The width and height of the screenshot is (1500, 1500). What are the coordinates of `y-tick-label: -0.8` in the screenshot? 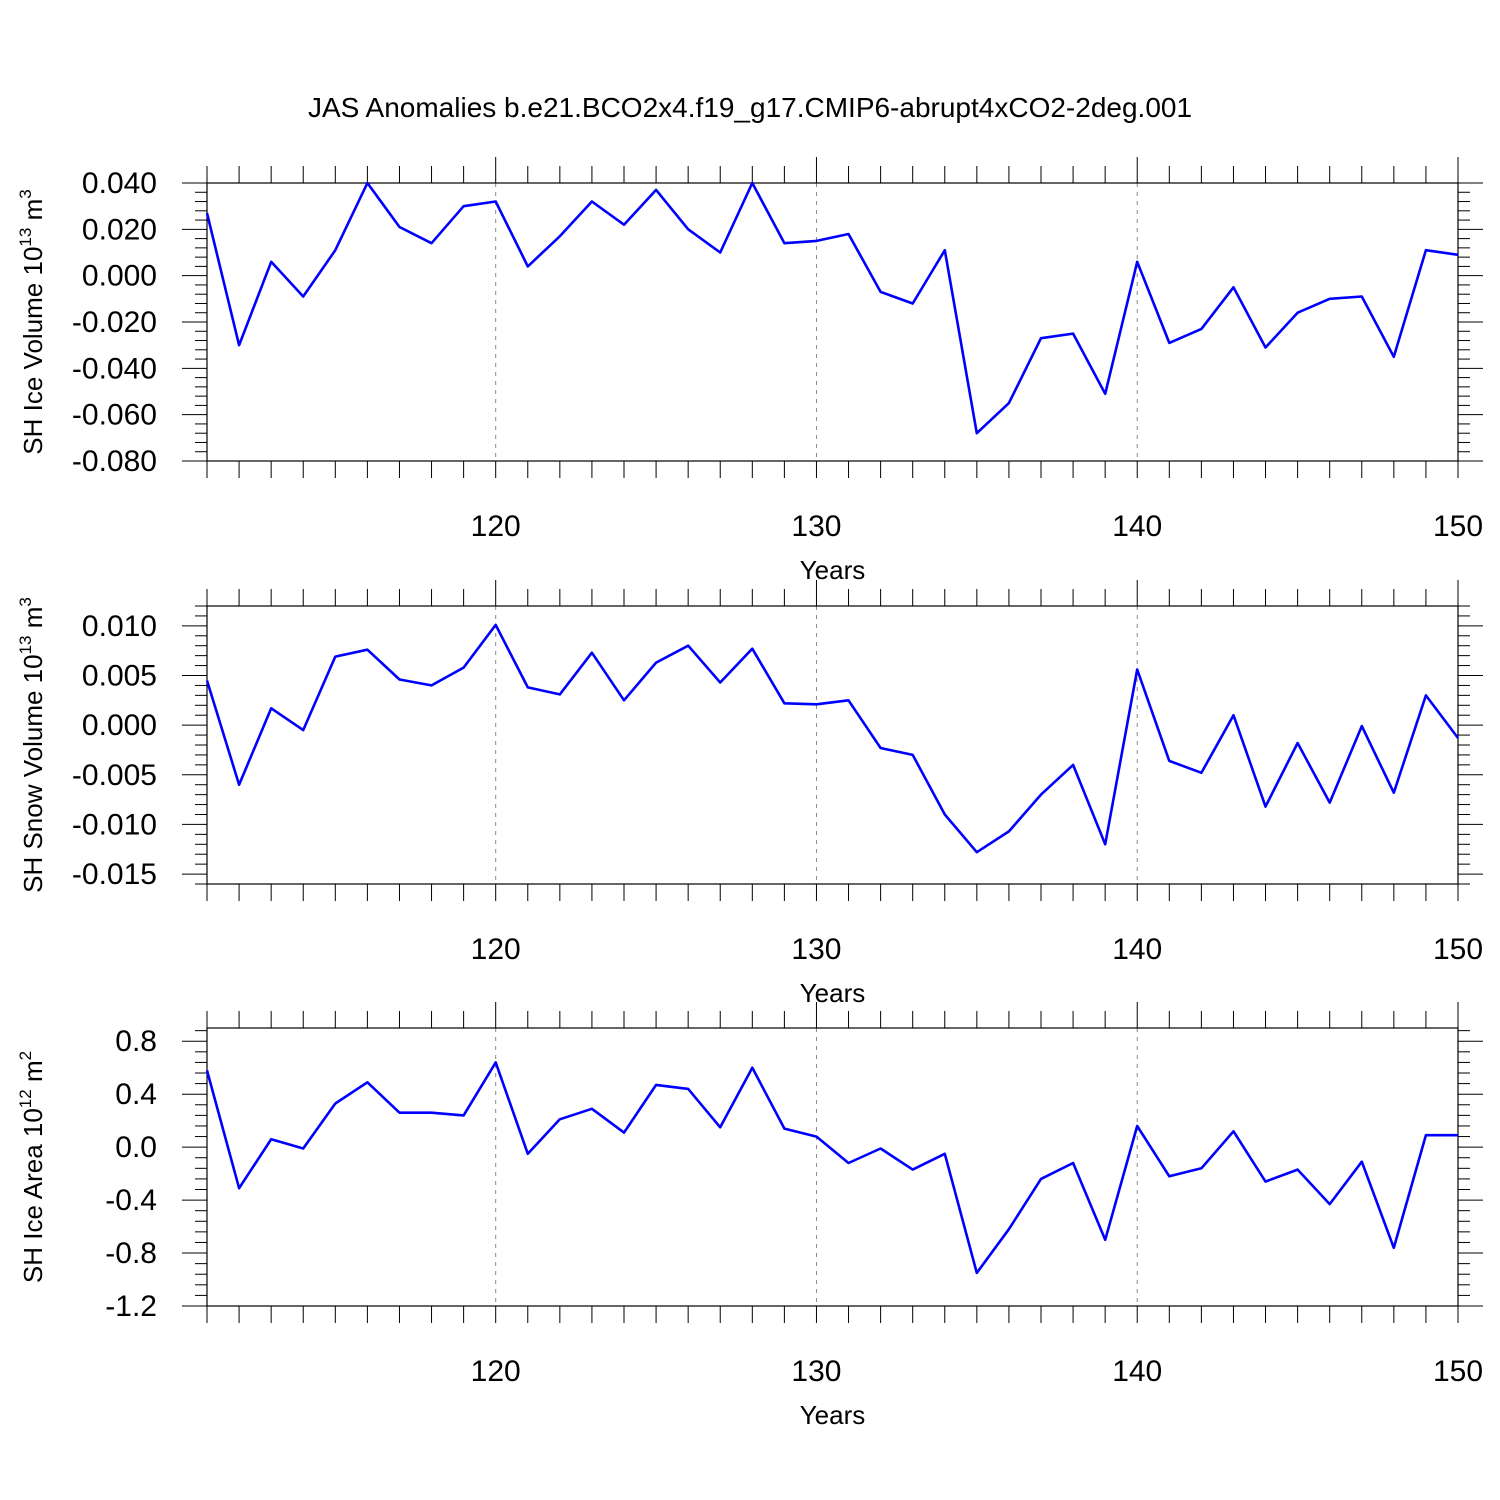 It's located at (131, 1253).